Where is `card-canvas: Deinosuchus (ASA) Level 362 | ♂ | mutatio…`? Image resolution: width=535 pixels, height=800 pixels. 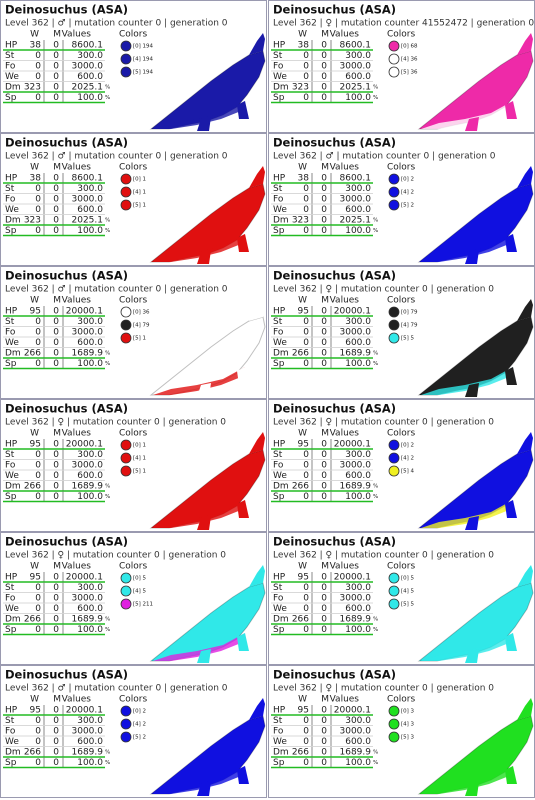
card-canvas: Deinosuchus (ASA) Level 362 | ♂ | mutatio… is located at coordinates (134, 200).